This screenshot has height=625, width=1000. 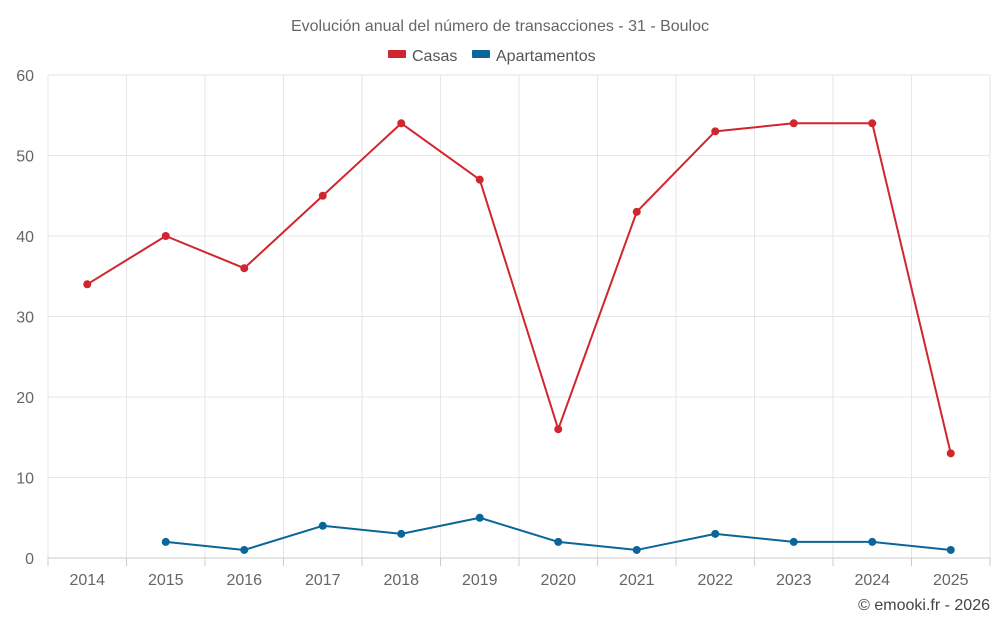 I want to click on x-tick-label: 2016, so click(x=244, y=580).